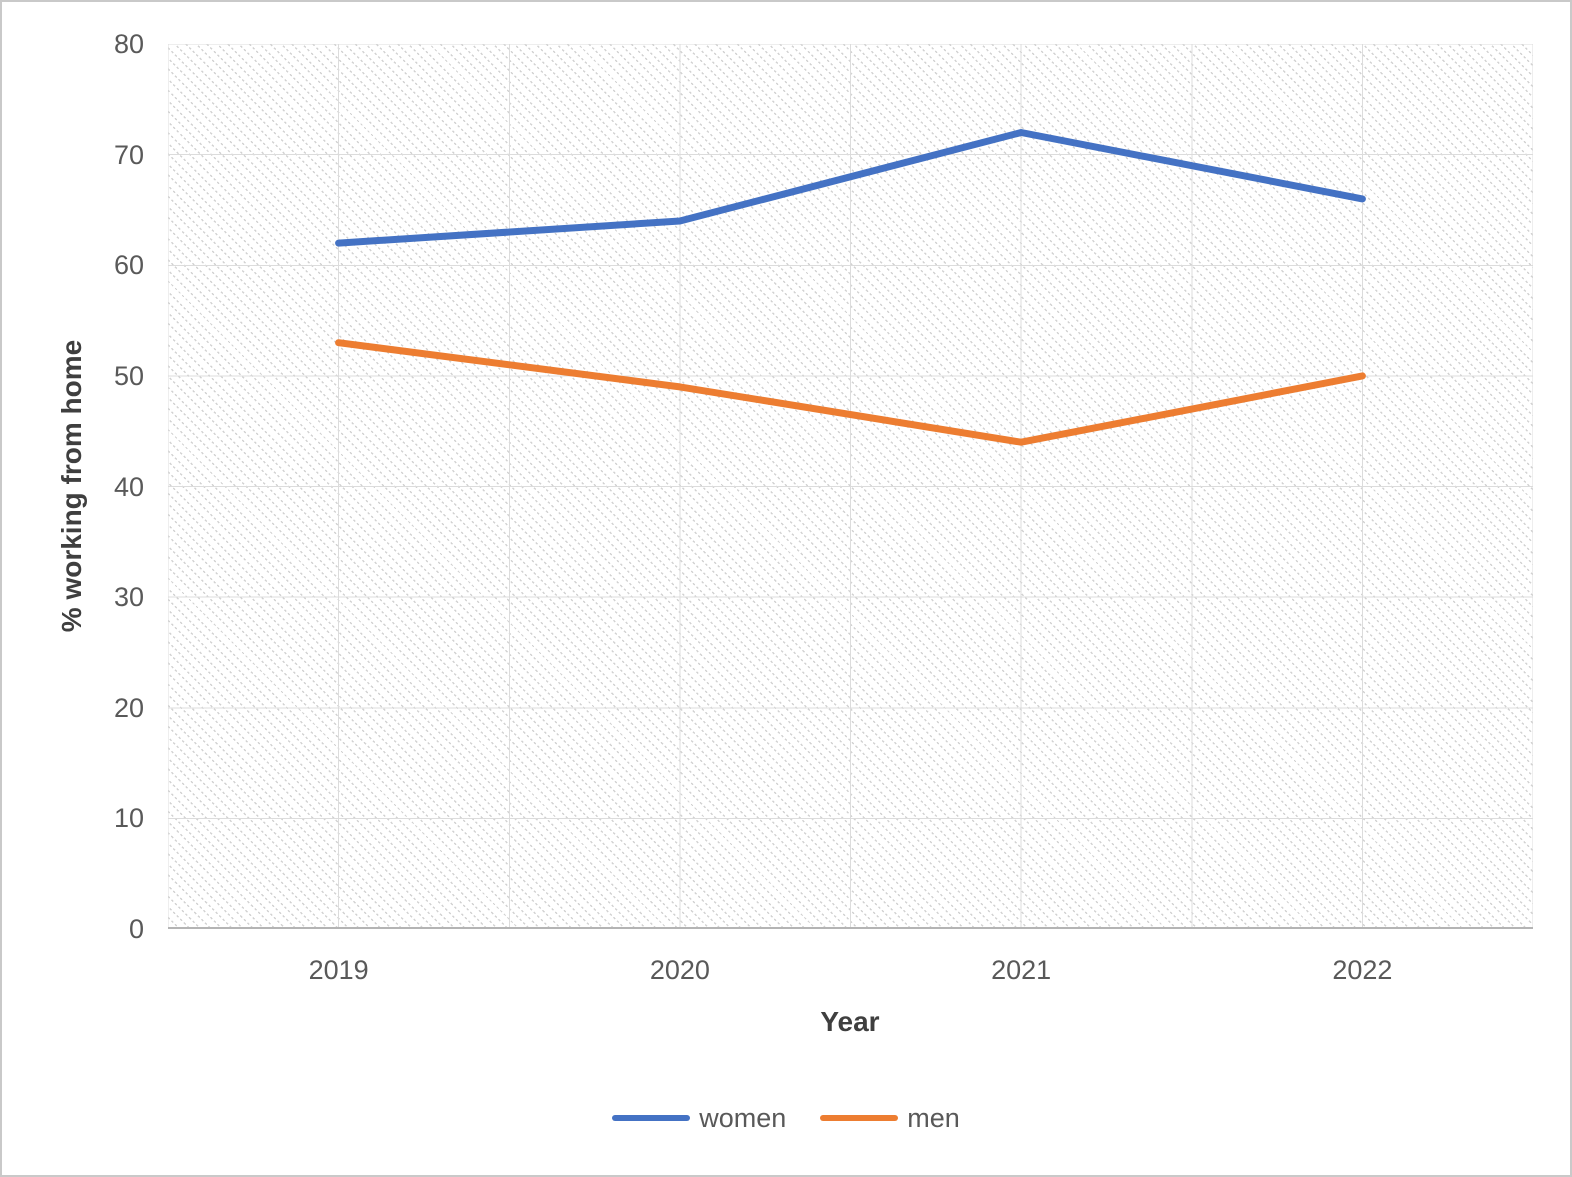 The image size is (1572, 1177). I want to click on y-tick-label: 60, so click(128, 265).